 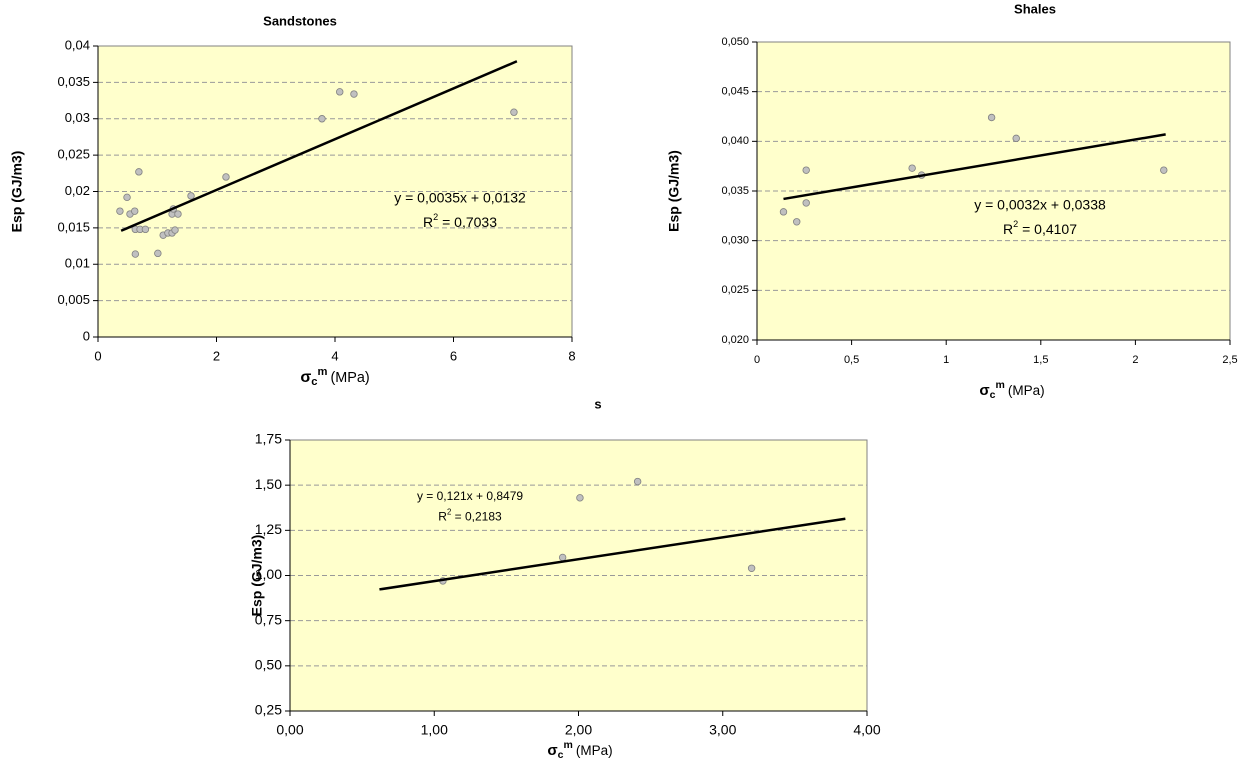 I want to click on y-tick-label: 0,75, so click(x=268, y=619).